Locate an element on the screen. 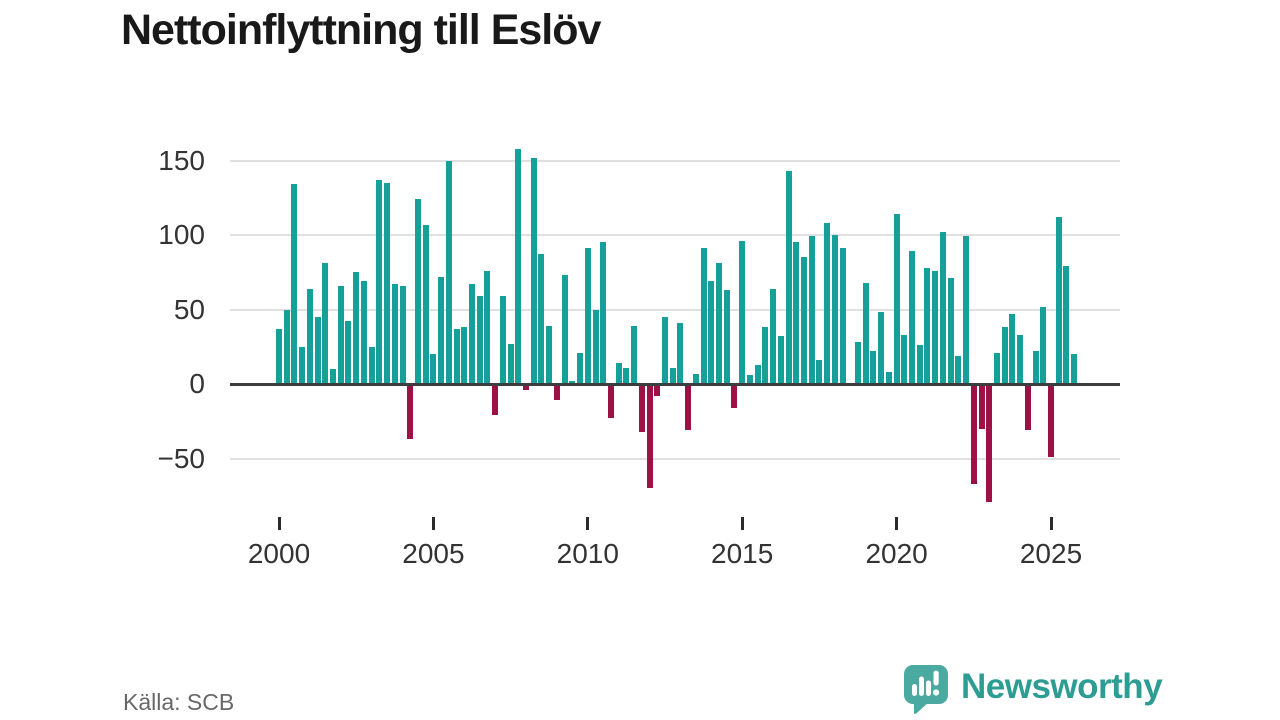  y-axis-tick-label: 100 is located at coordinates (181, 234).